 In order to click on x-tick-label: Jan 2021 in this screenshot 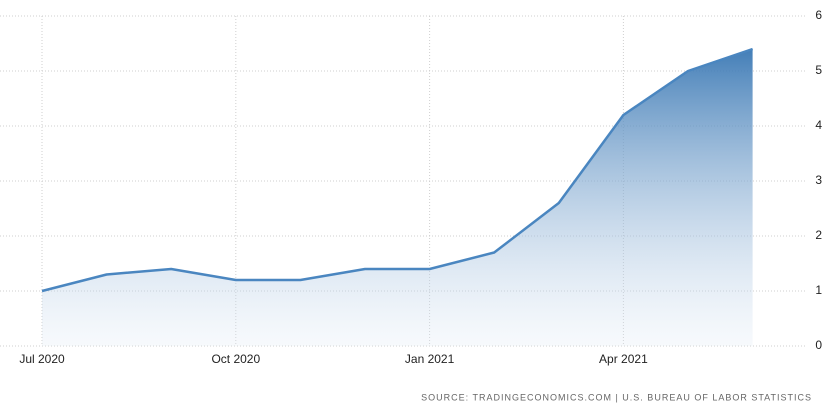, I will do `click(430, 359)`.